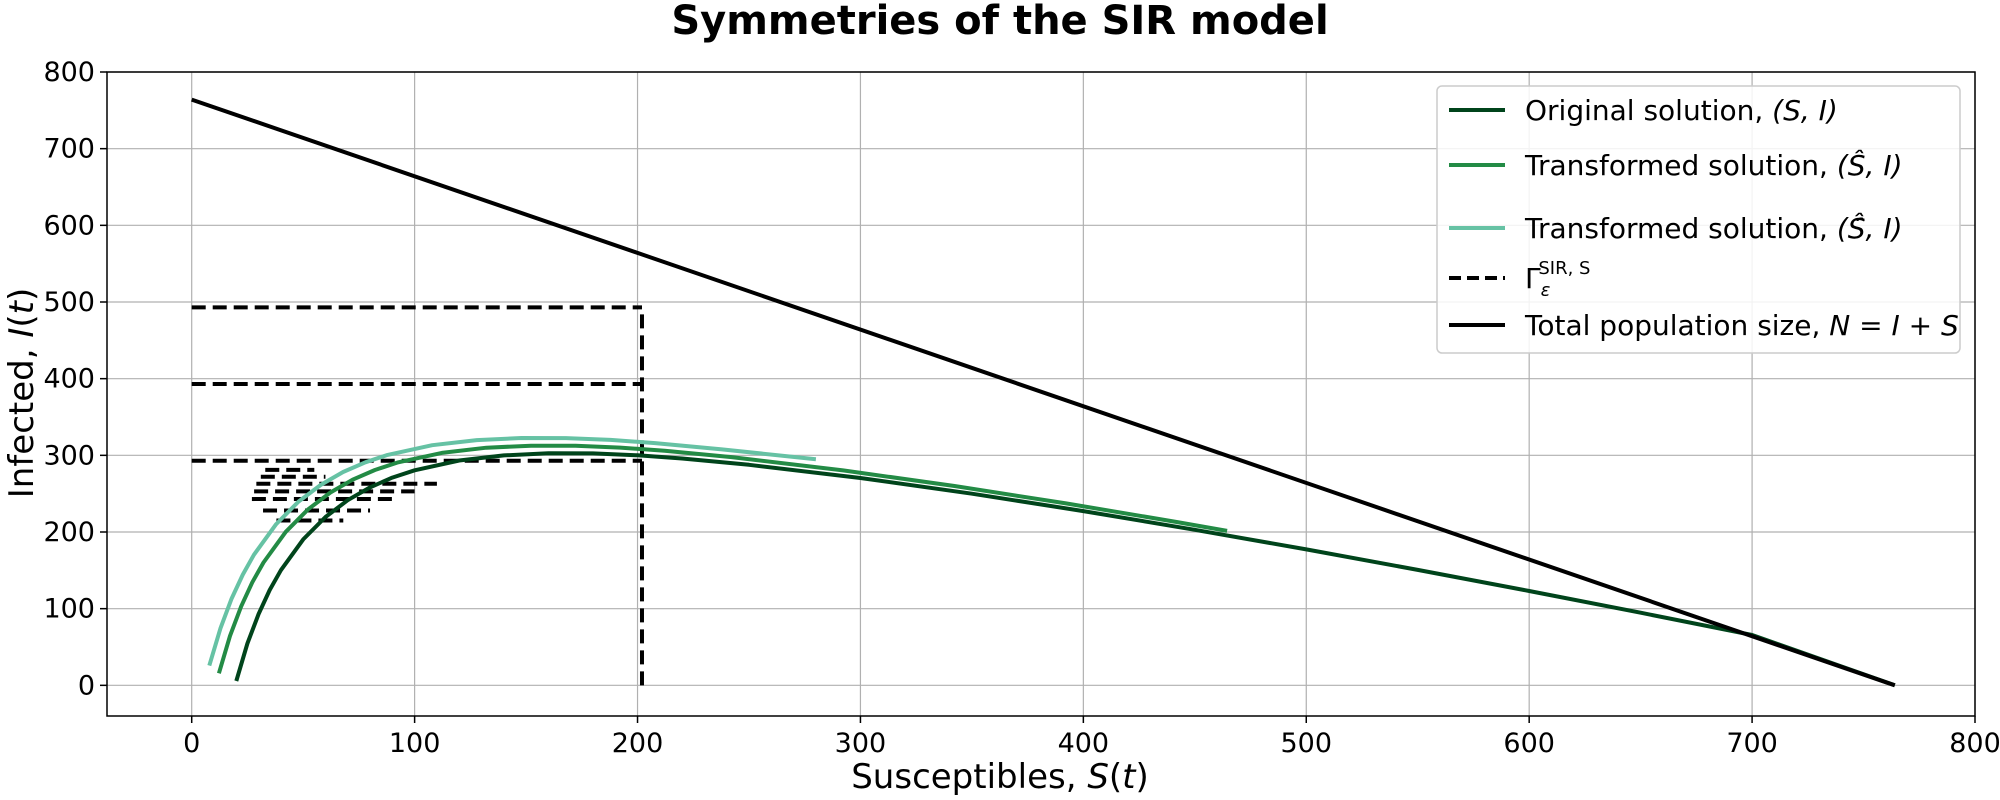 This screenshot has height=800, width=2000. What do you see at coordinates (69, 532) in the screenshot?
I see `y-tick-label: 200` at bounding box center [69, 532].